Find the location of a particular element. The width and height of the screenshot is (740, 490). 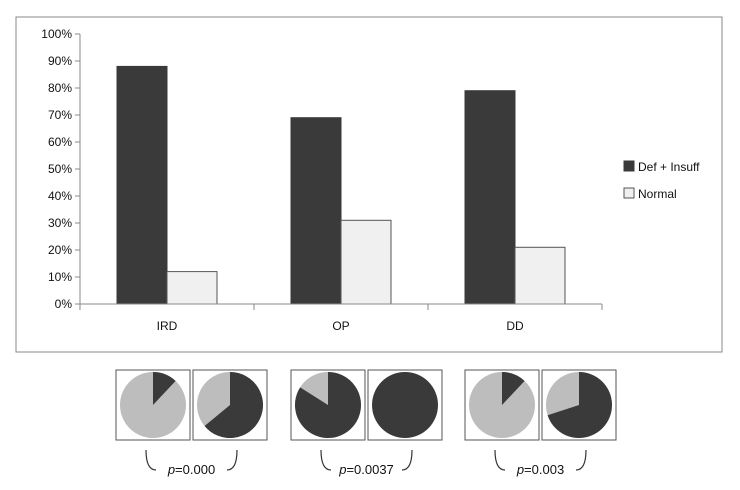

y-tick-label: 0% is located at coordinates (64, 304).